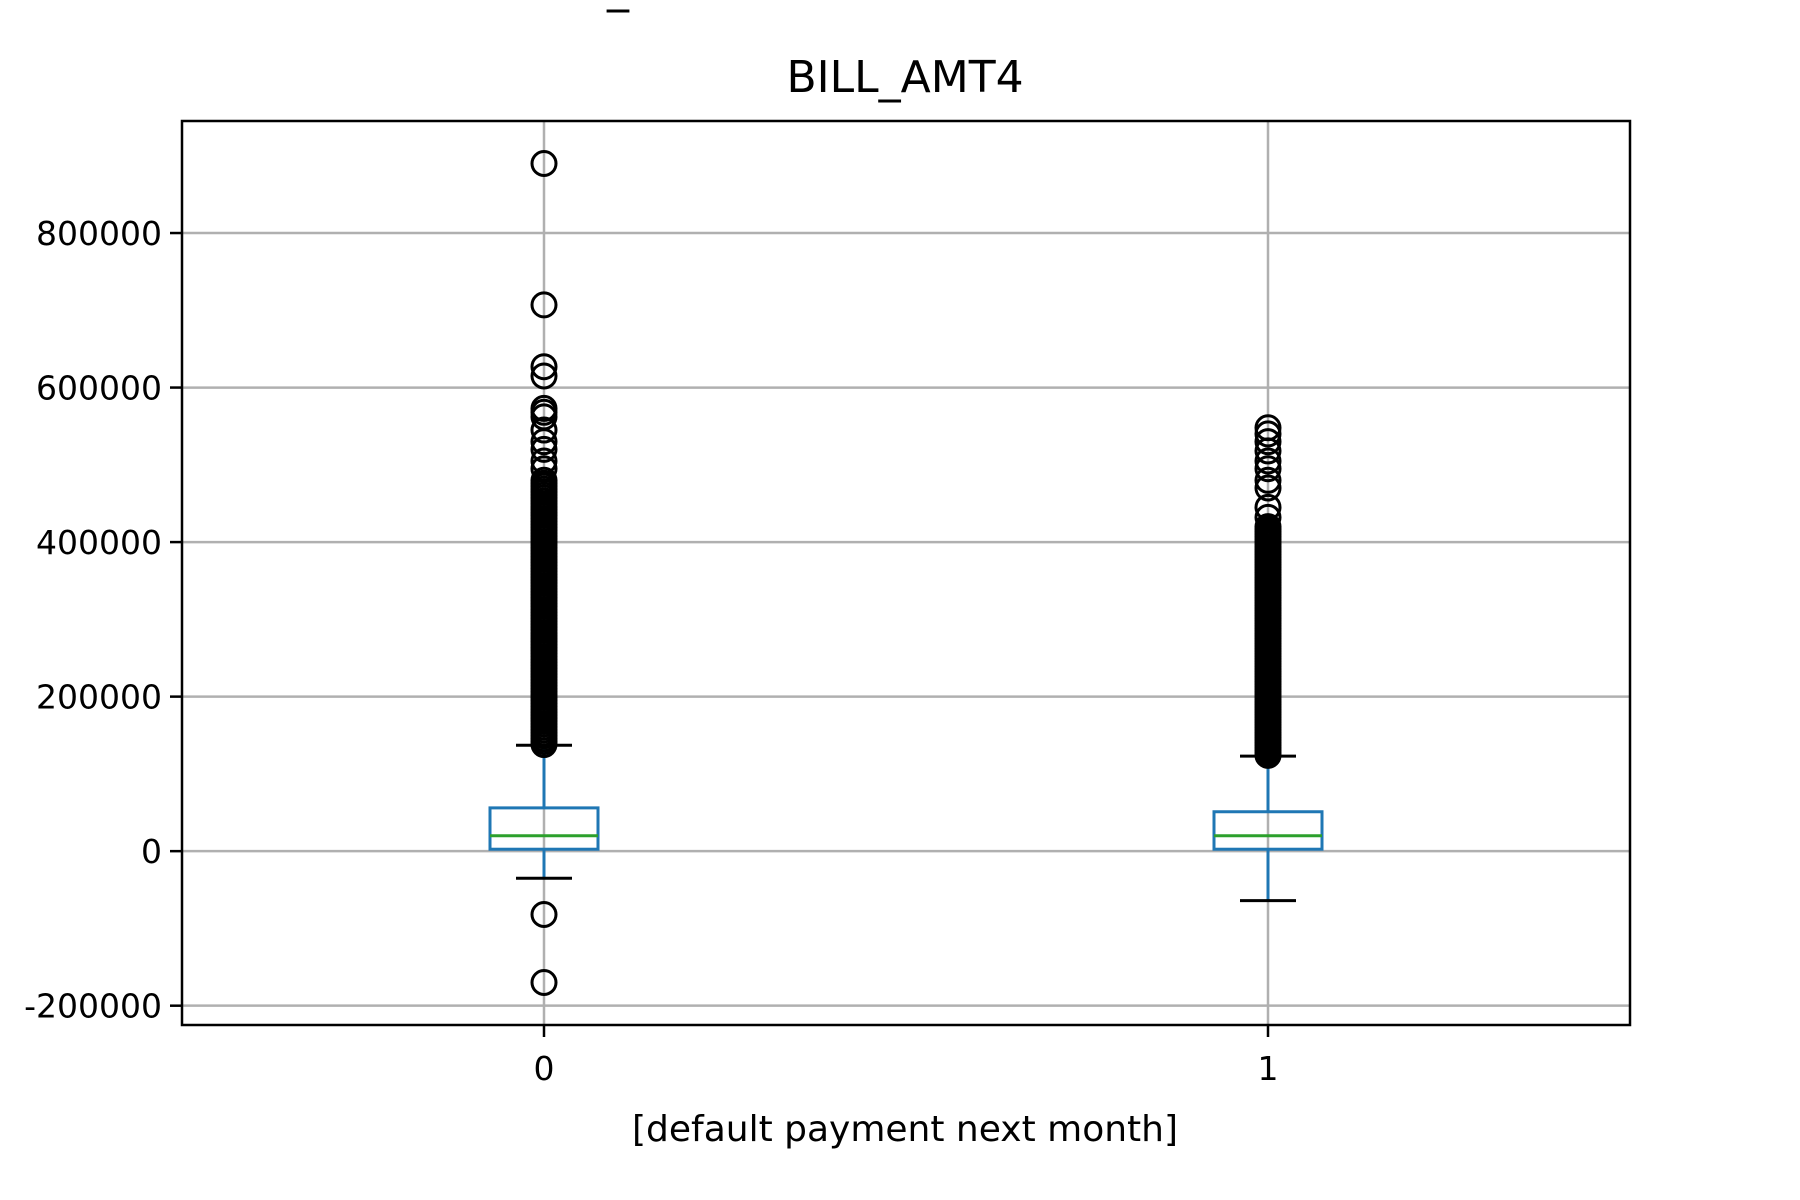  What do you see at coordinates (618, 6) in the screenshot?
I see `suptitle-fragment: _` at bounding box center [618, 6].